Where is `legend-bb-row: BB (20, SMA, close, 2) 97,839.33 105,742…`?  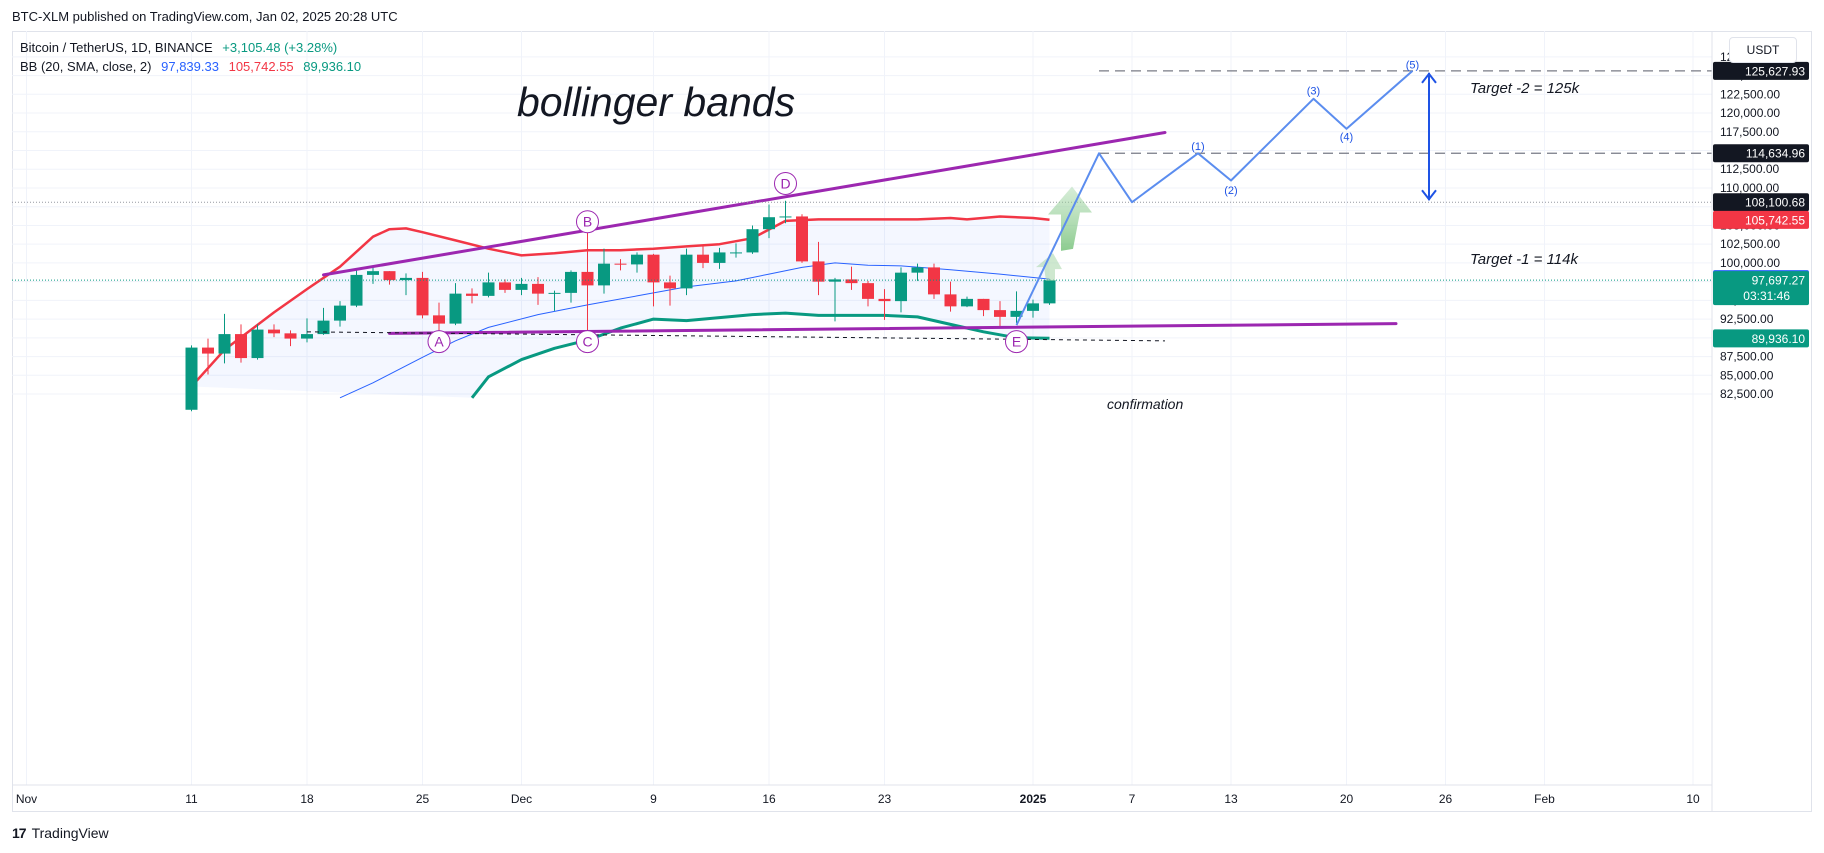 legend-bb-row: BB (20, SMA, close, 2) 97,839.33 105,742… is located at coordinates (193, 66).